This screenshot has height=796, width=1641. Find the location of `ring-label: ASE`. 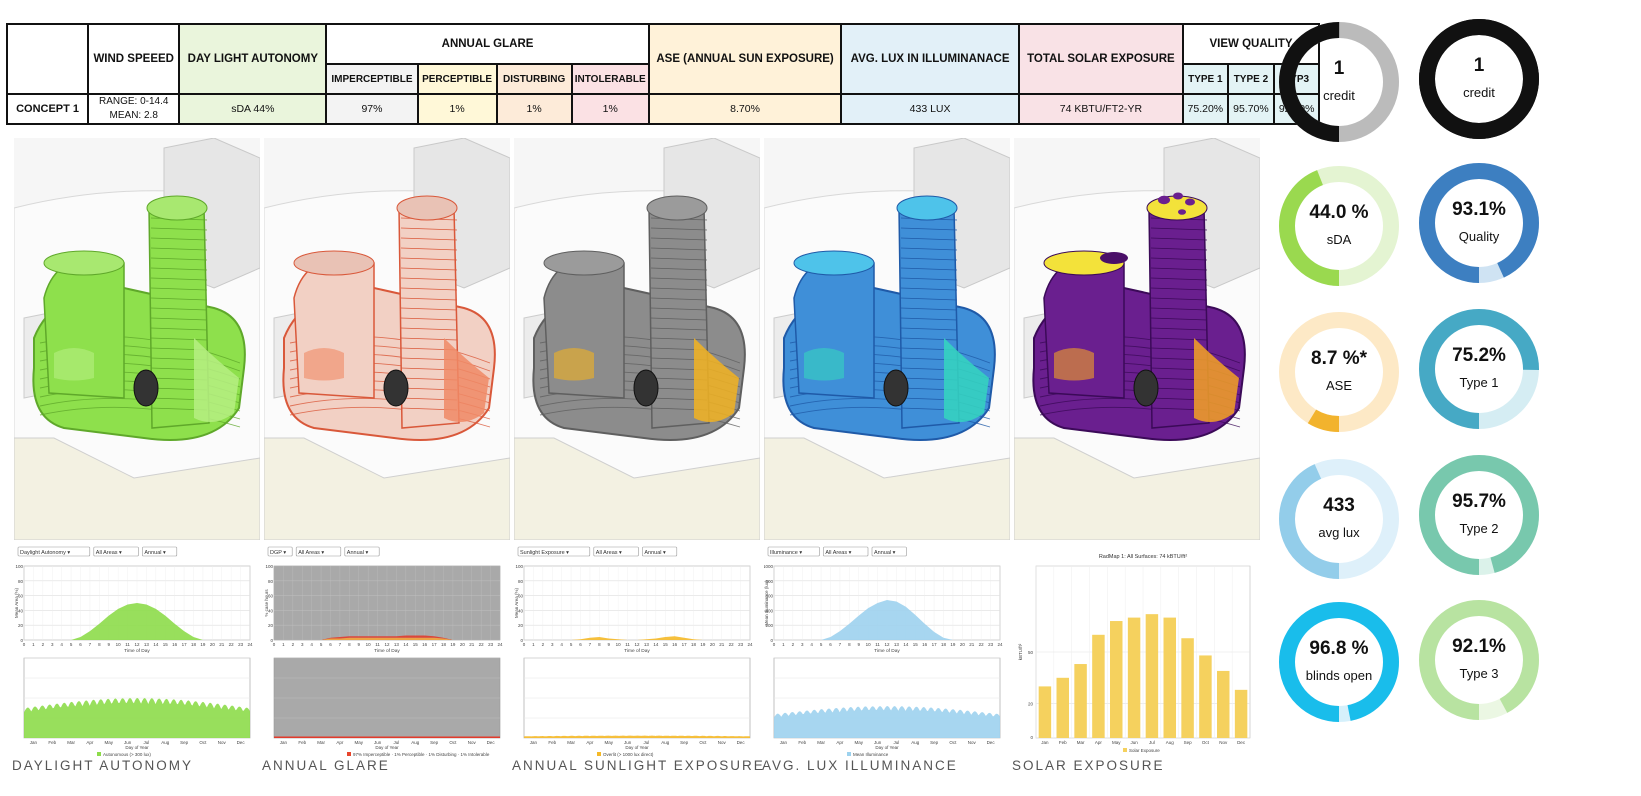

ring-label: ASE is located at coordinates (1338, 385).